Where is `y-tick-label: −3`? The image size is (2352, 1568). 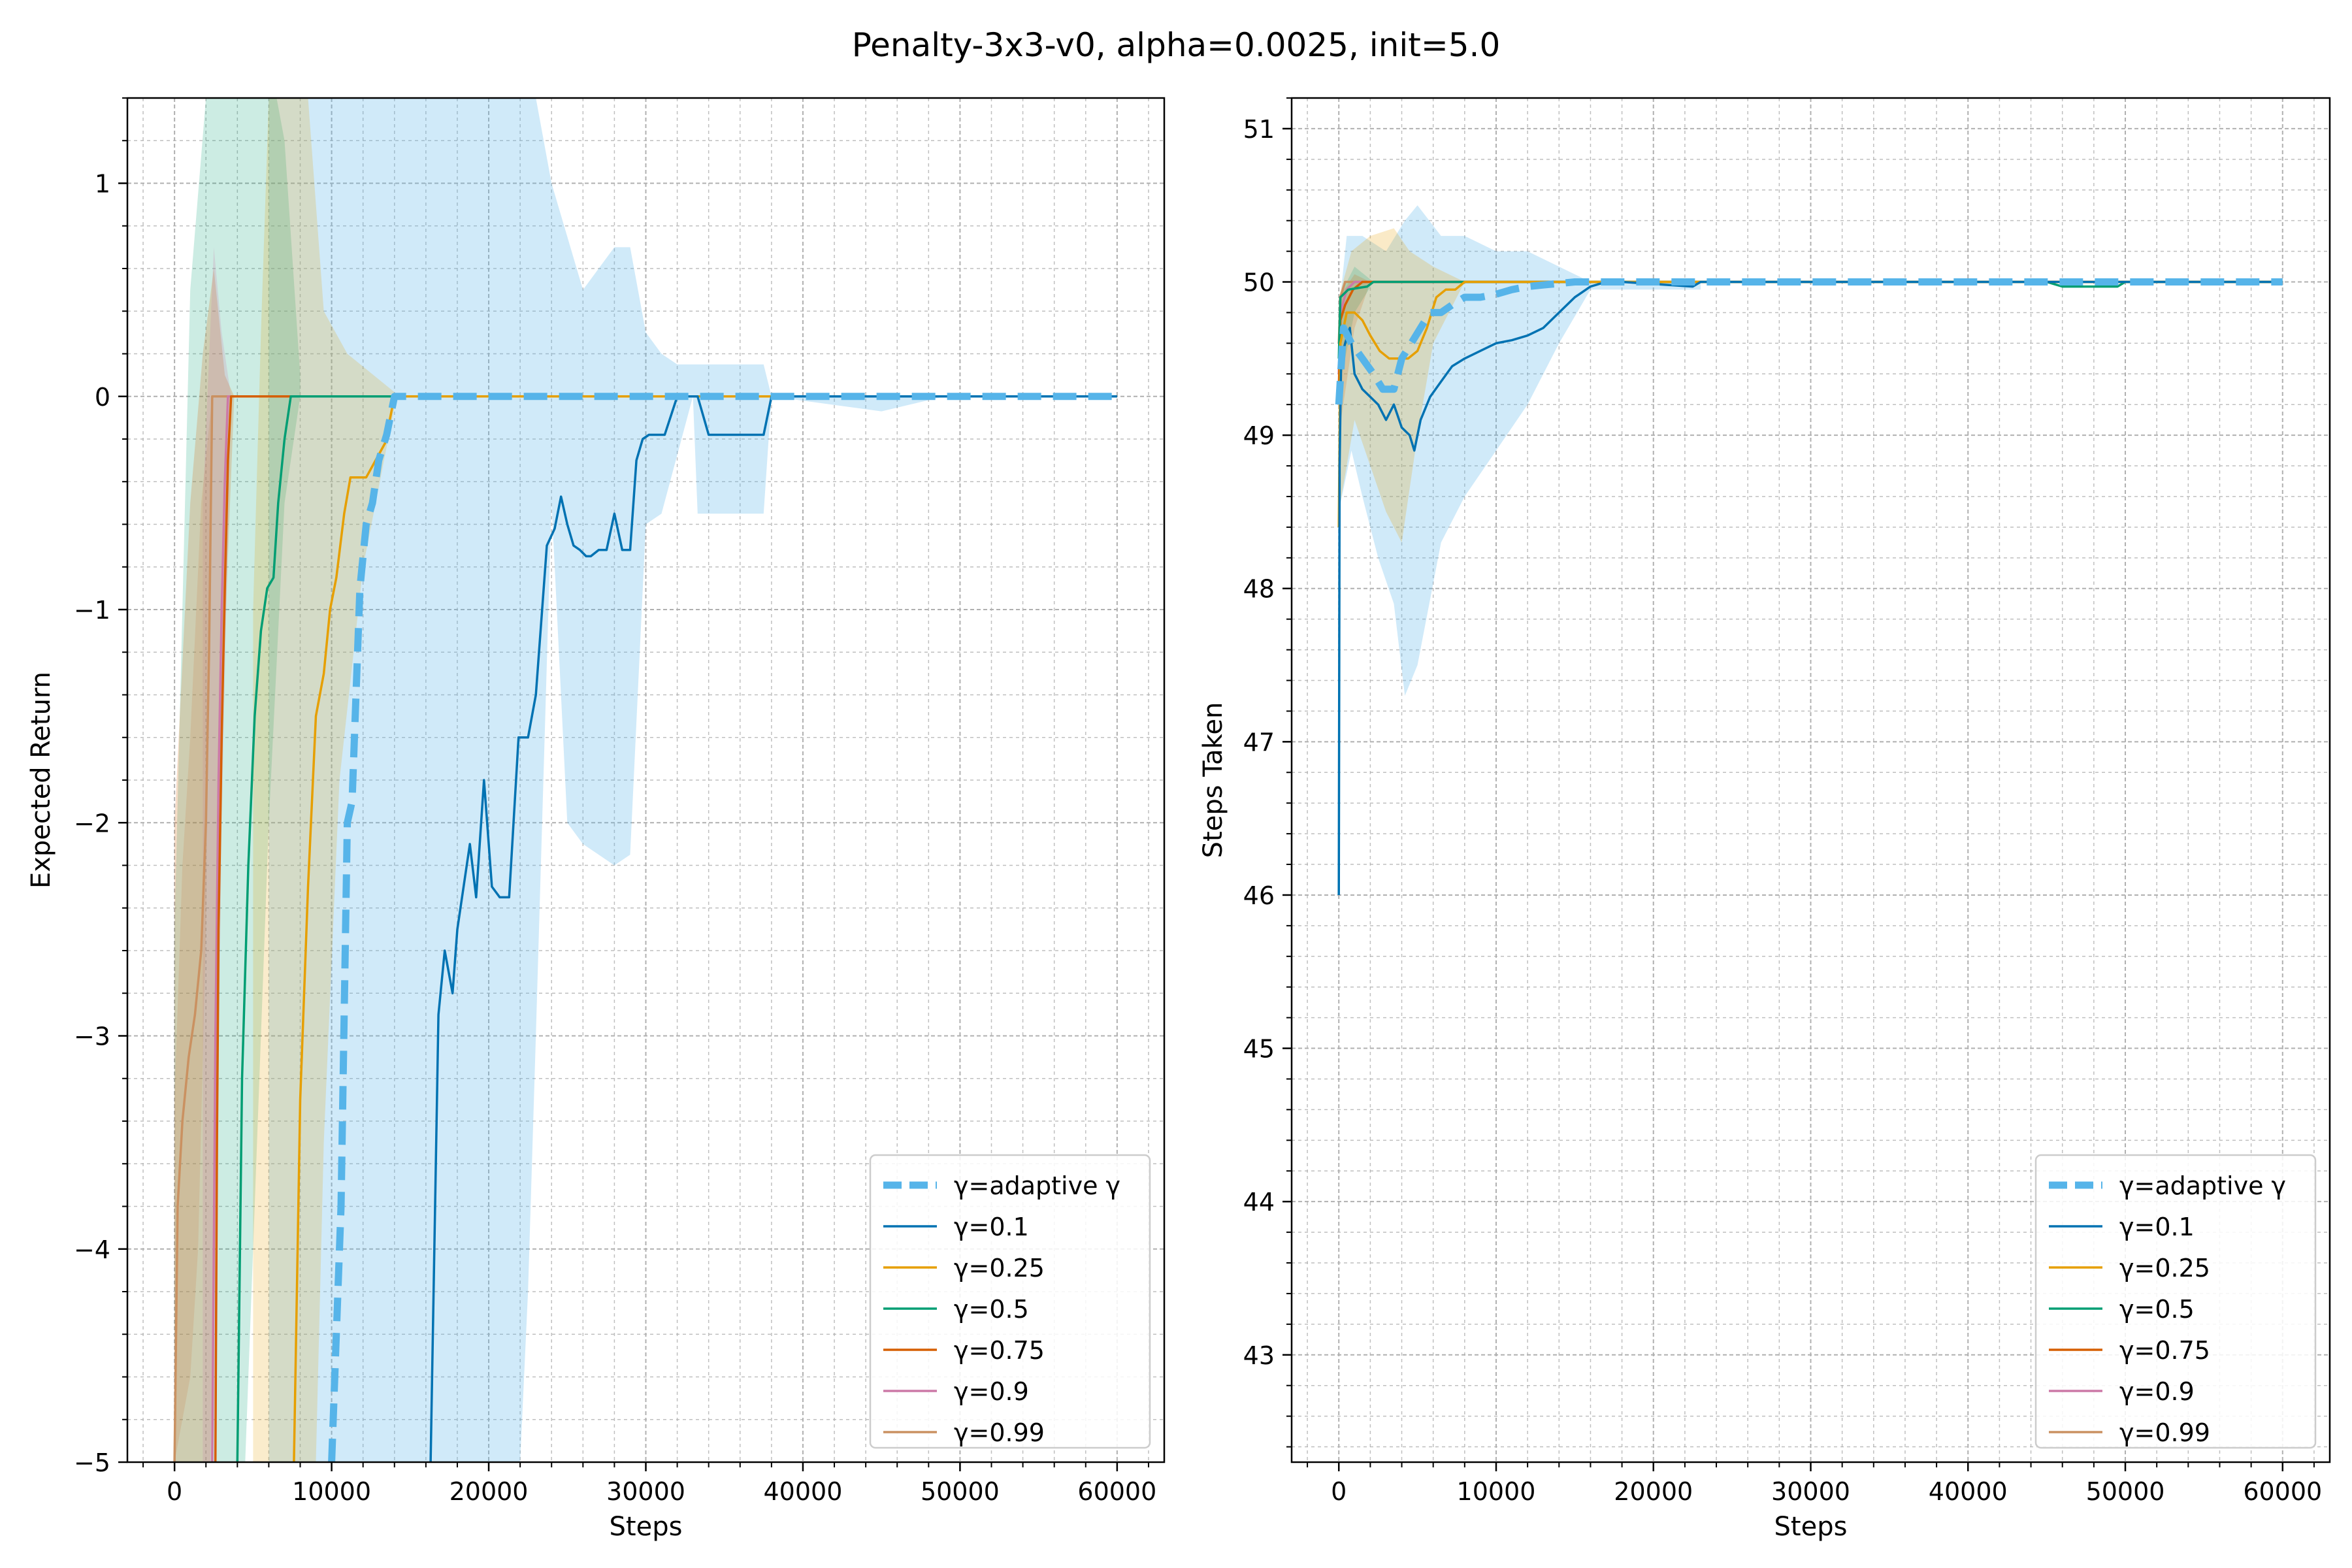
y-tick-label: −3 is located at coordinates (92, 1036).